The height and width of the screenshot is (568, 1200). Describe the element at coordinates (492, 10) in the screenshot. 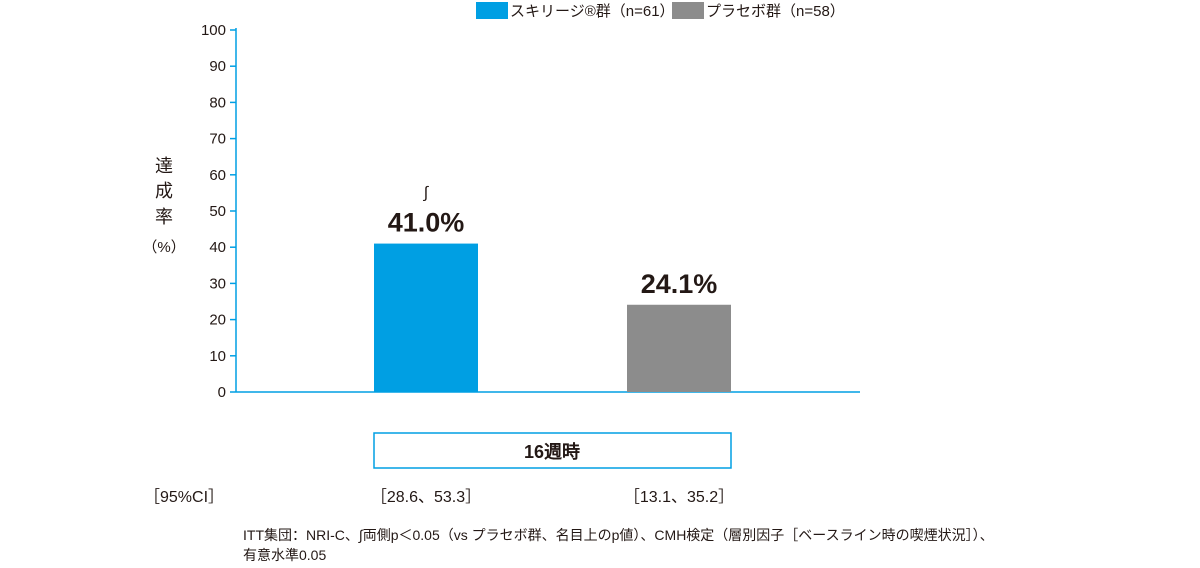

I see `legend-swatch-skyrizi` at that location.